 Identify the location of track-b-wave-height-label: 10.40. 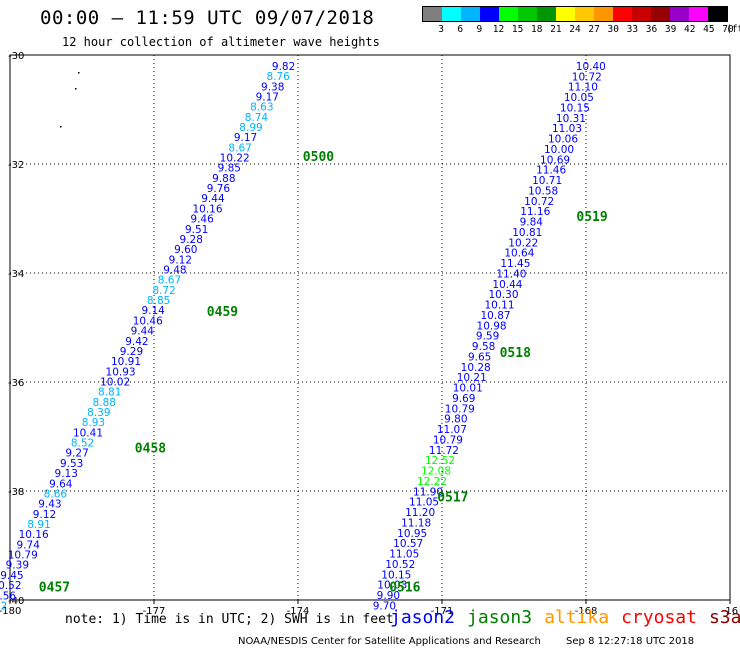
(591, 67).